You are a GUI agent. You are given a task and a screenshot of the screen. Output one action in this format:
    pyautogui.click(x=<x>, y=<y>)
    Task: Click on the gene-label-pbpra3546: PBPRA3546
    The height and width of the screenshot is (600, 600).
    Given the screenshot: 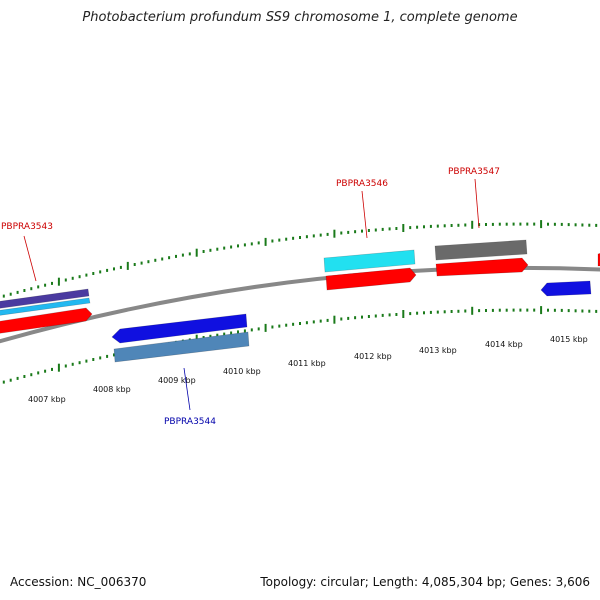 What is the action you would take?
    pyautogui.click(x=362, y=184)
    